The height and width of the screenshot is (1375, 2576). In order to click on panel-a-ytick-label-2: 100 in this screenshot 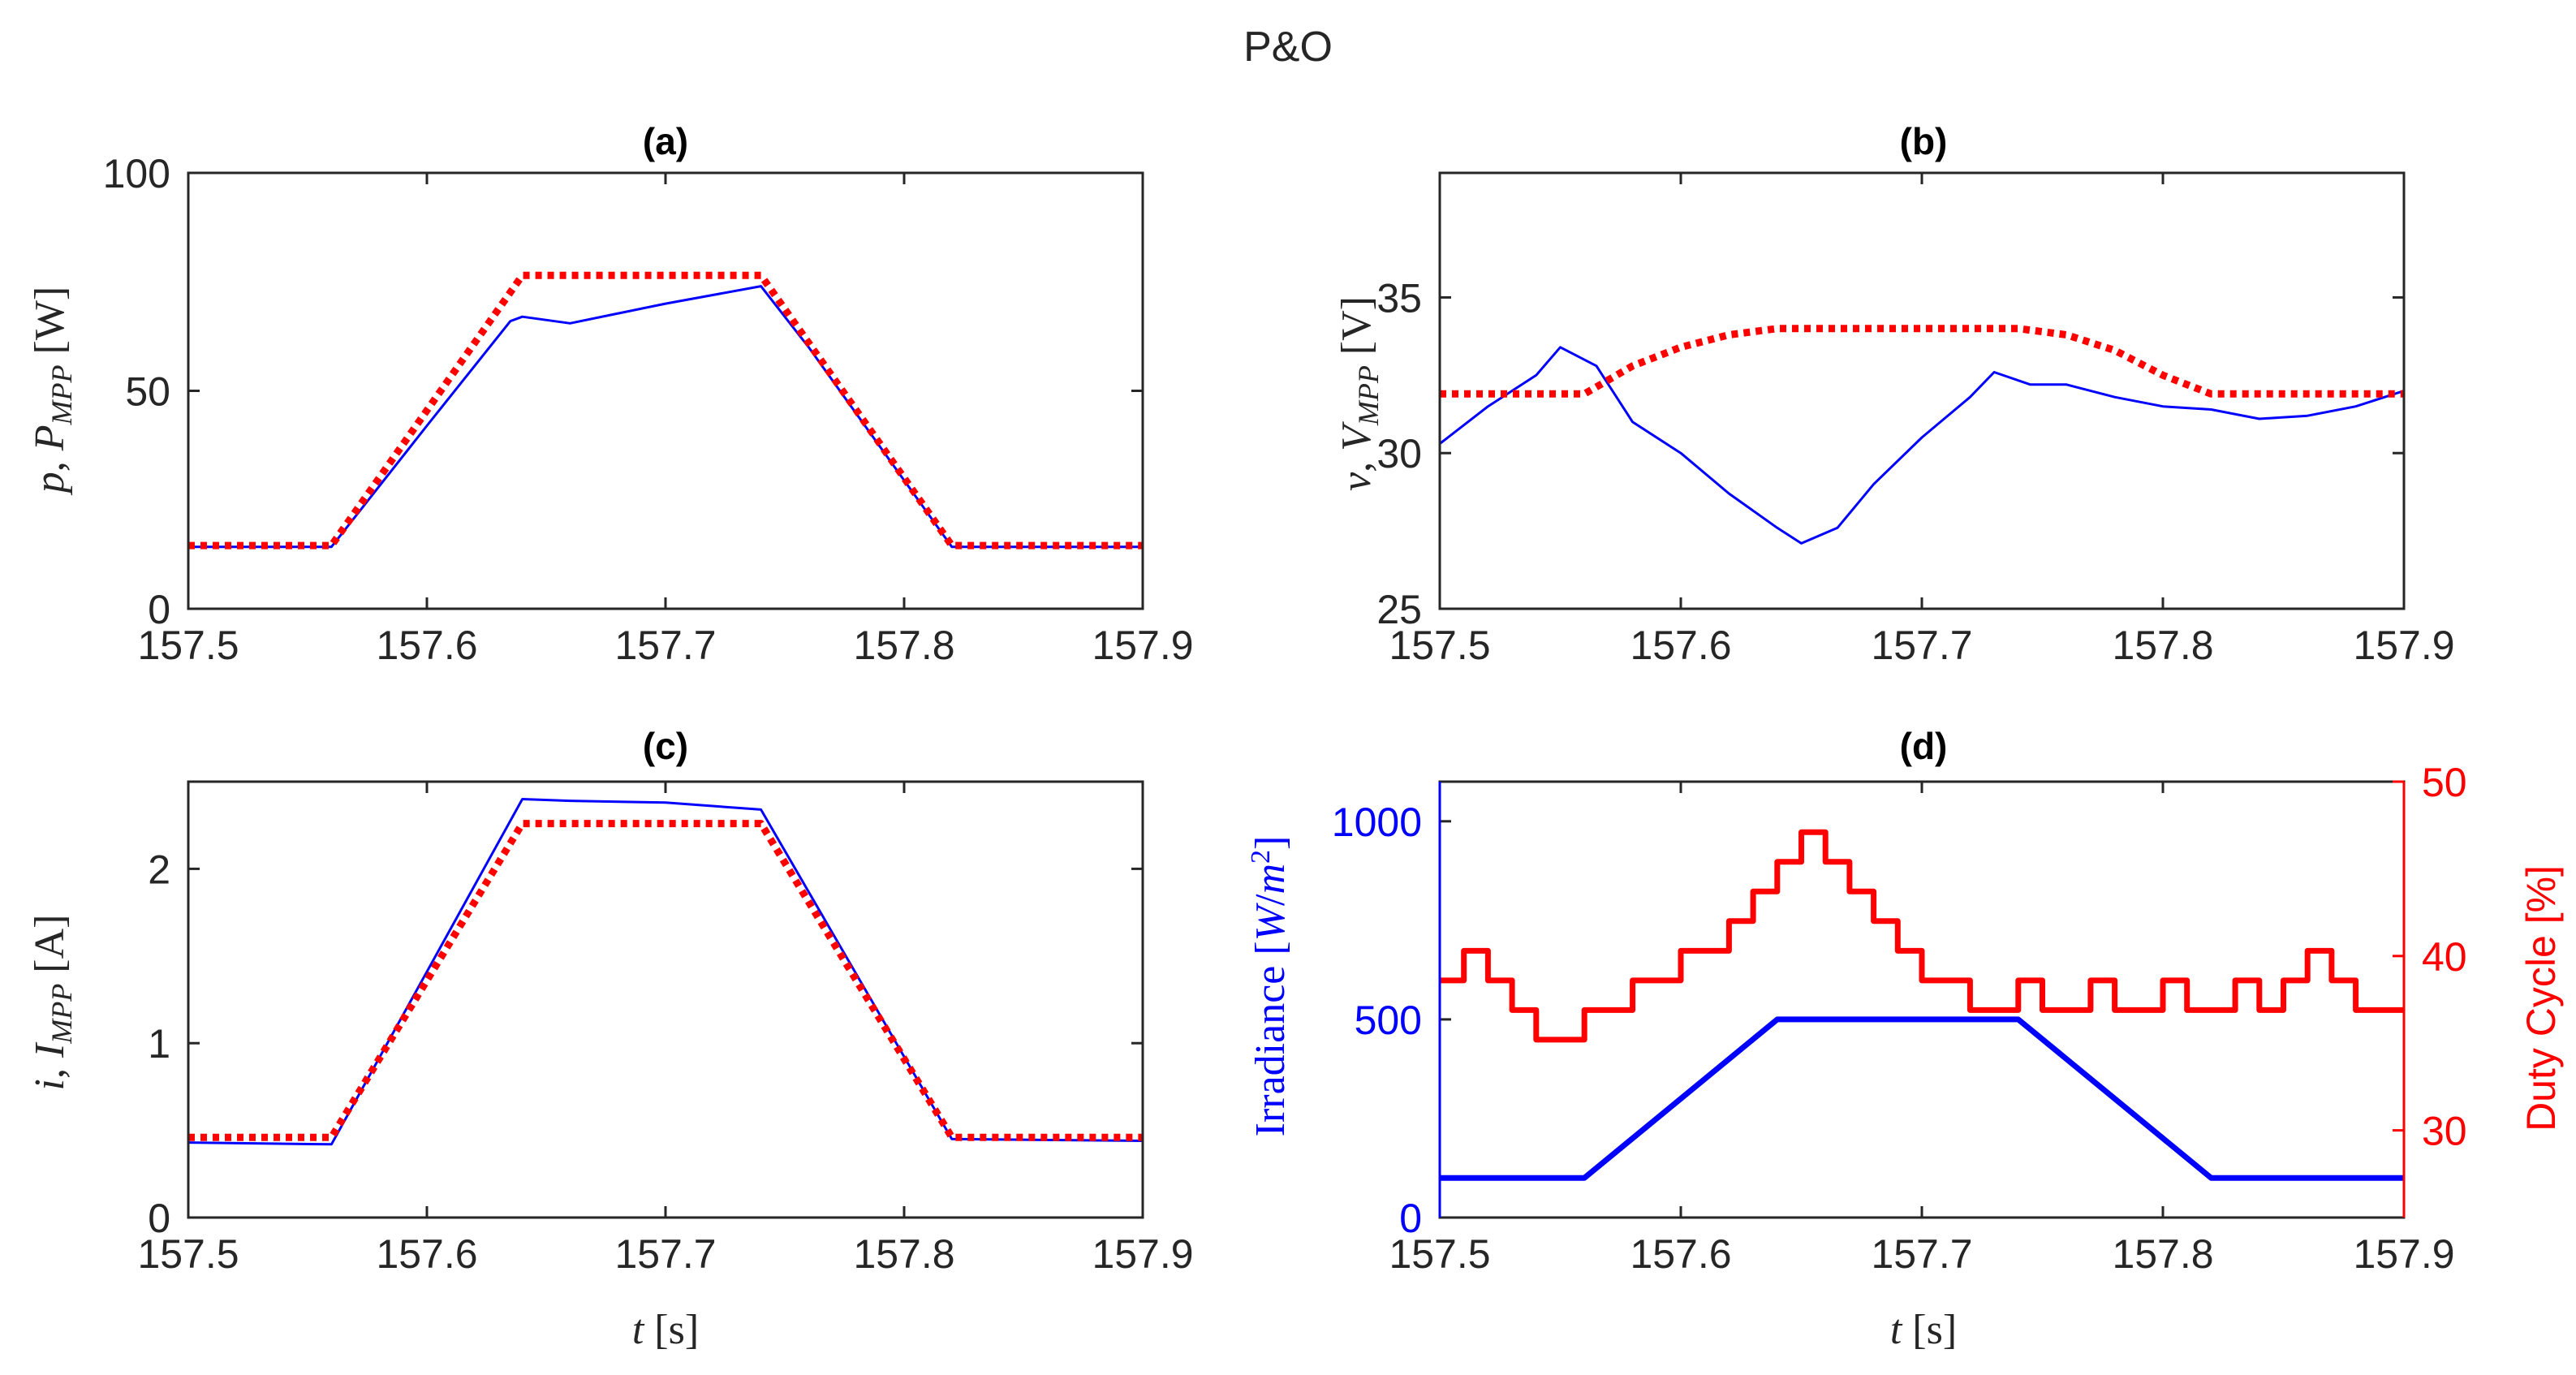, I will do `click(136, 173)`.